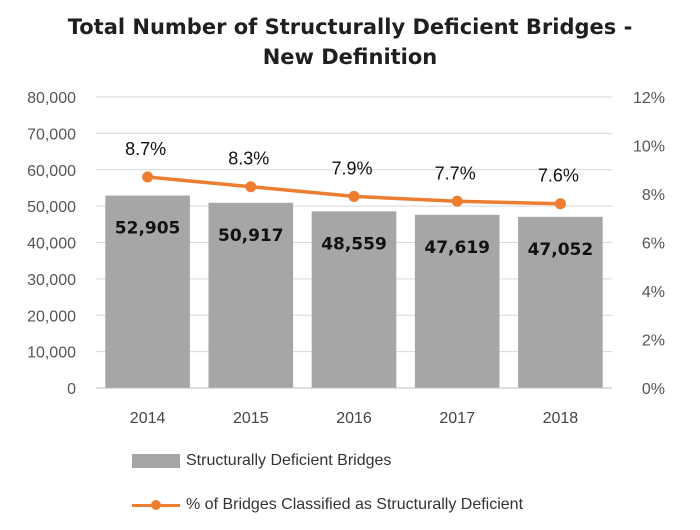 This screenshot has width=700, height=530. I want to click on x-tick-label: 2018, so click(561, 418).